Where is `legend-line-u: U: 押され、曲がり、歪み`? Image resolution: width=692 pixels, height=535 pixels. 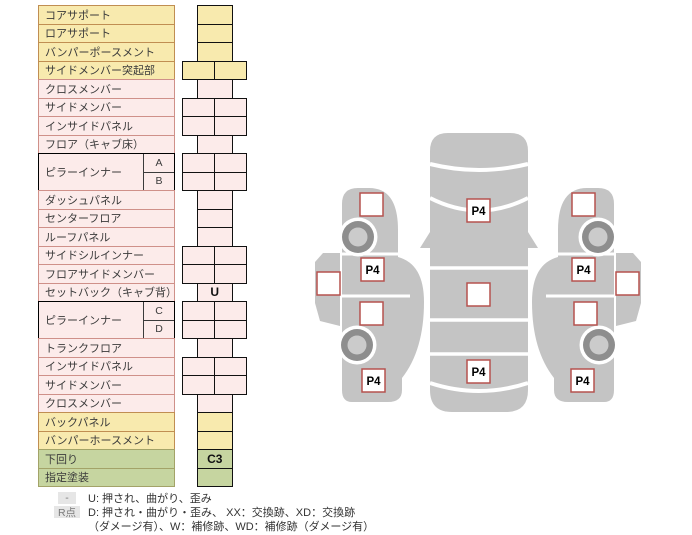
legend-line-u: U: 押され、曲がり、歪み is located at coordinates (150, 499).